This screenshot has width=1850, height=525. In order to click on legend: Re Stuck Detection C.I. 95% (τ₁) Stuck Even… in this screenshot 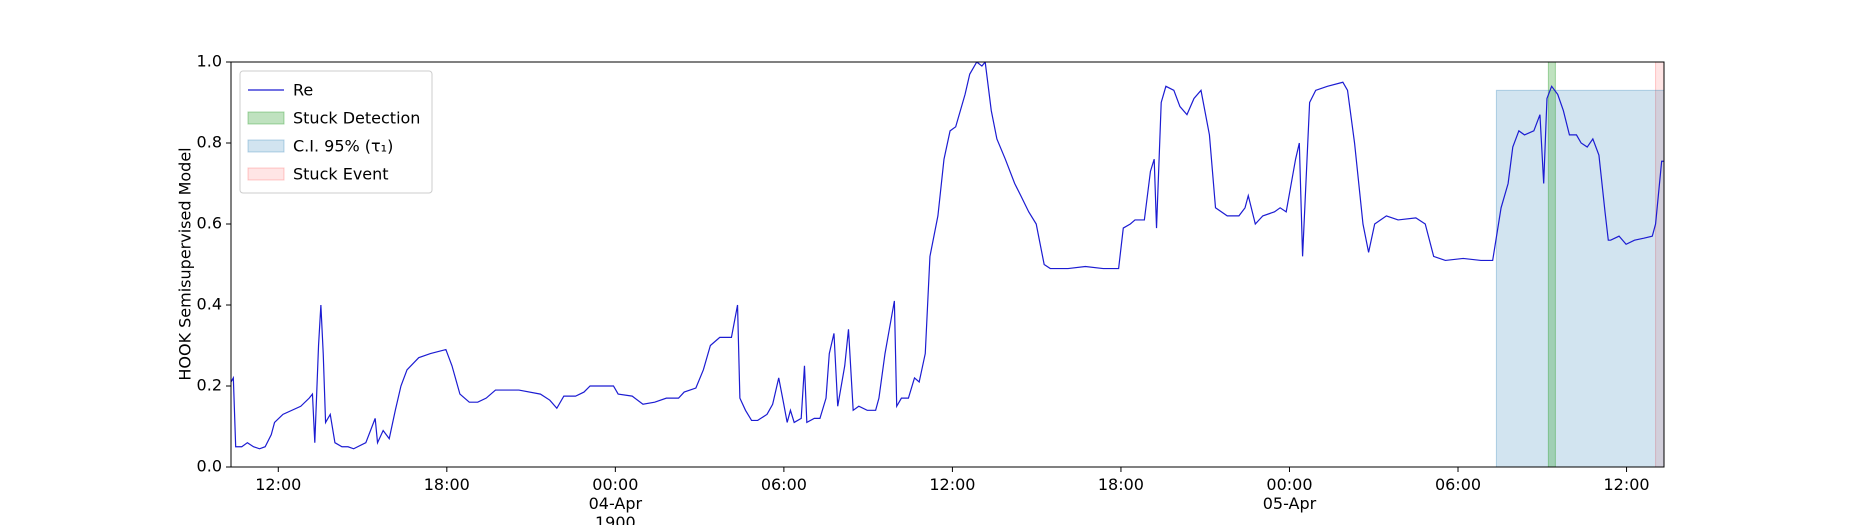, I will do `click(336, 132)`.